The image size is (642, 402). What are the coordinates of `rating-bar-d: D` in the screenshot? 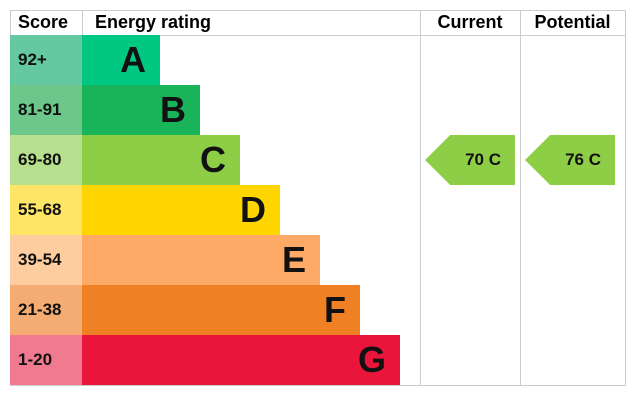 It's located at (181, 210).